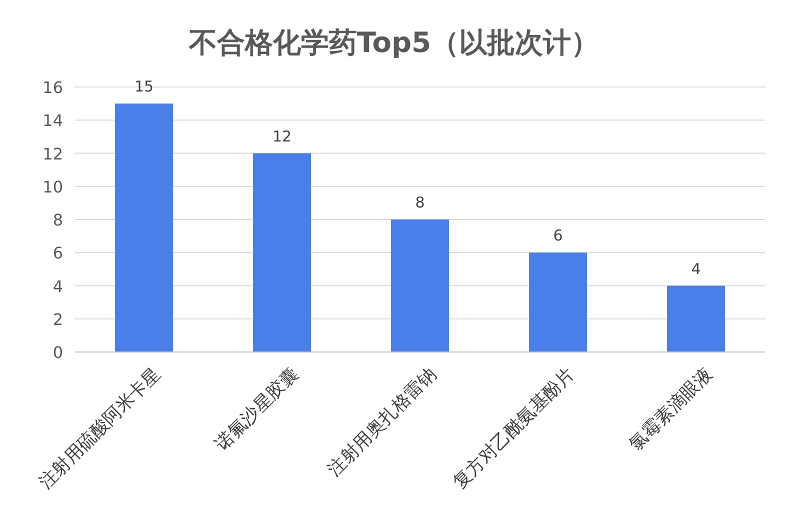 This screenshot has width=788, height=530. Describe the element at coordinates (52, 154) in the screenshot. I see `y-tick-label: 12` at that location.